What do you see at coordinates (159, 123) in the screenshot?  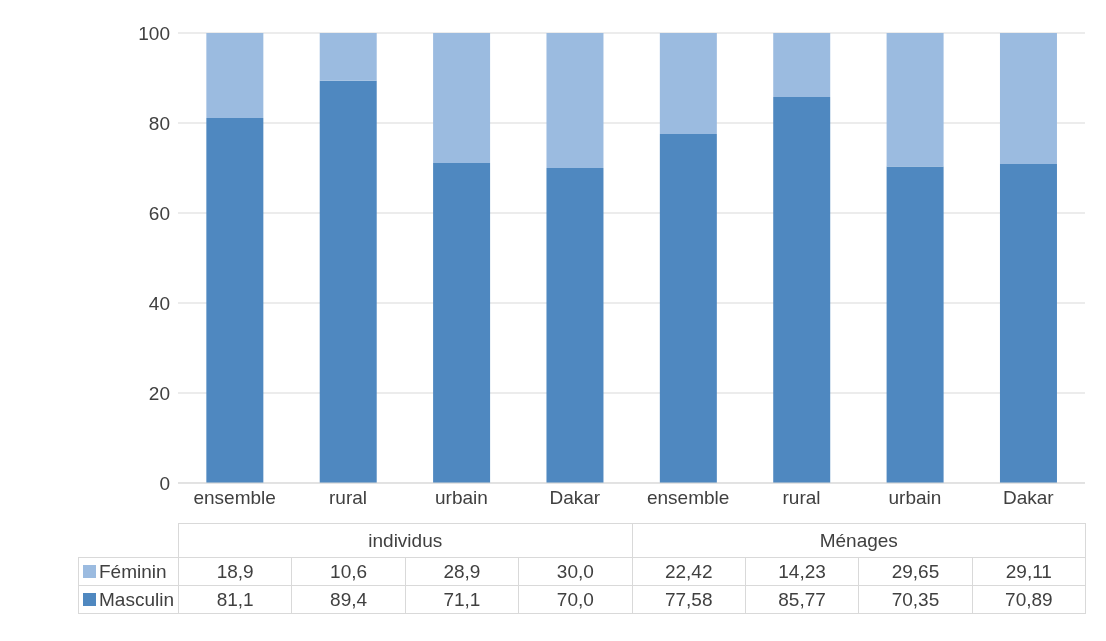 I see `y-tick-label: 80` at bounding box center [159, 123].